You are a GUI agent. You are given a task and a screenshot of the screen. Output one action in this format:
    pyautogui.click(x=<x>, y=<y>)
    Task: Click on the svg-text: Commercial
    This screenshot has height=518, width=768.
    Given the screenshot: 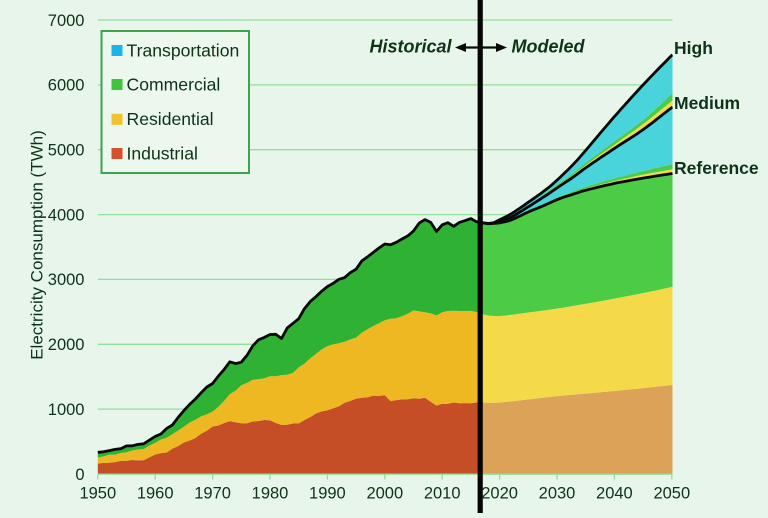 What is the action you would take?
    pyautogui.click(x=174, y=84)
    